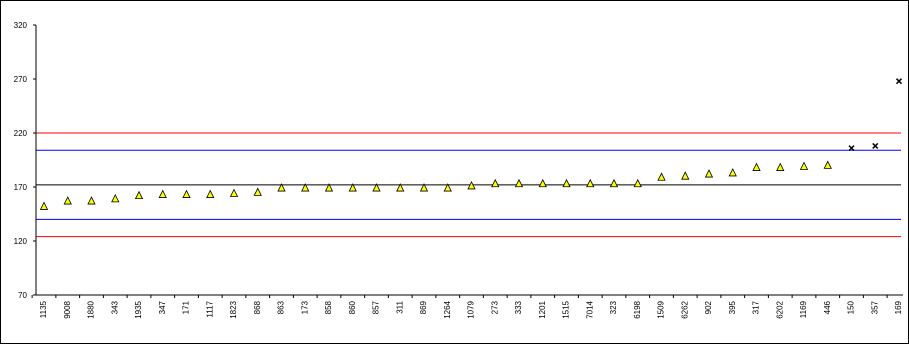 This screenshot has height=344, width=909. I want to click on x-tick-label: 1880, so click(91, 309).